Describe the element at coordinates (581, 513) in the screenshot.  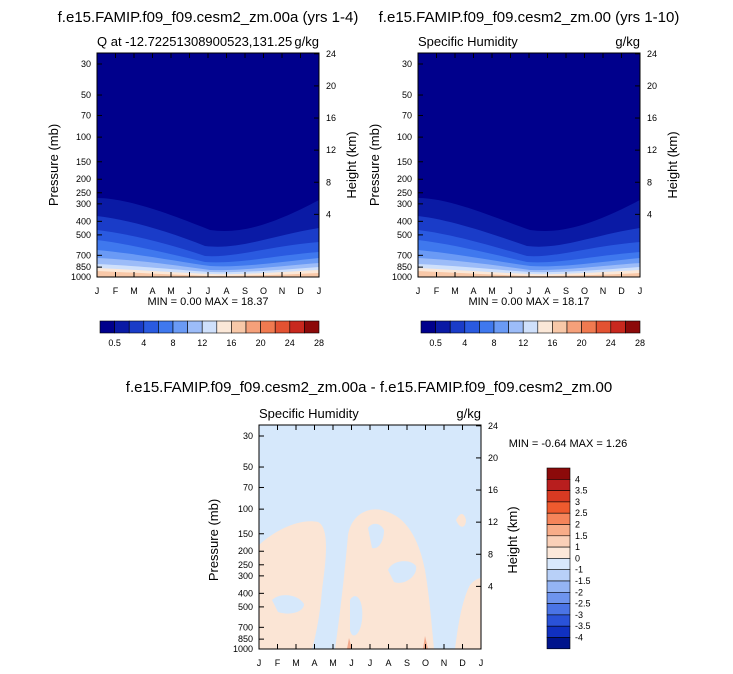
I see `colorbar-label: 2.5` at that location.